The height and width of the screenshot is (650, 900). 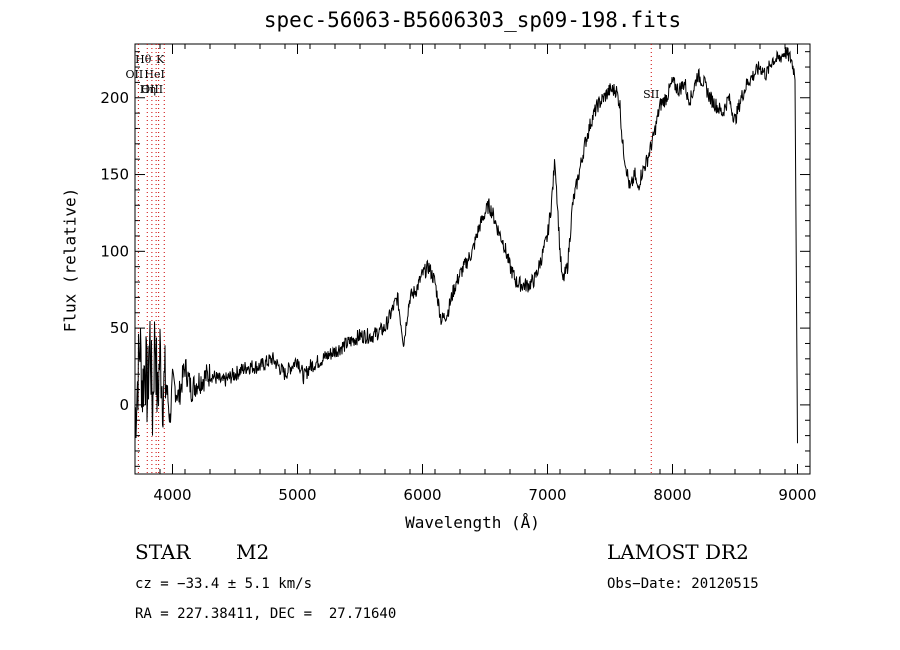 What do you see at coordinates (163, 552) in the screenshot?
I see `star-class: STAR` at bounding box center [163, 552].